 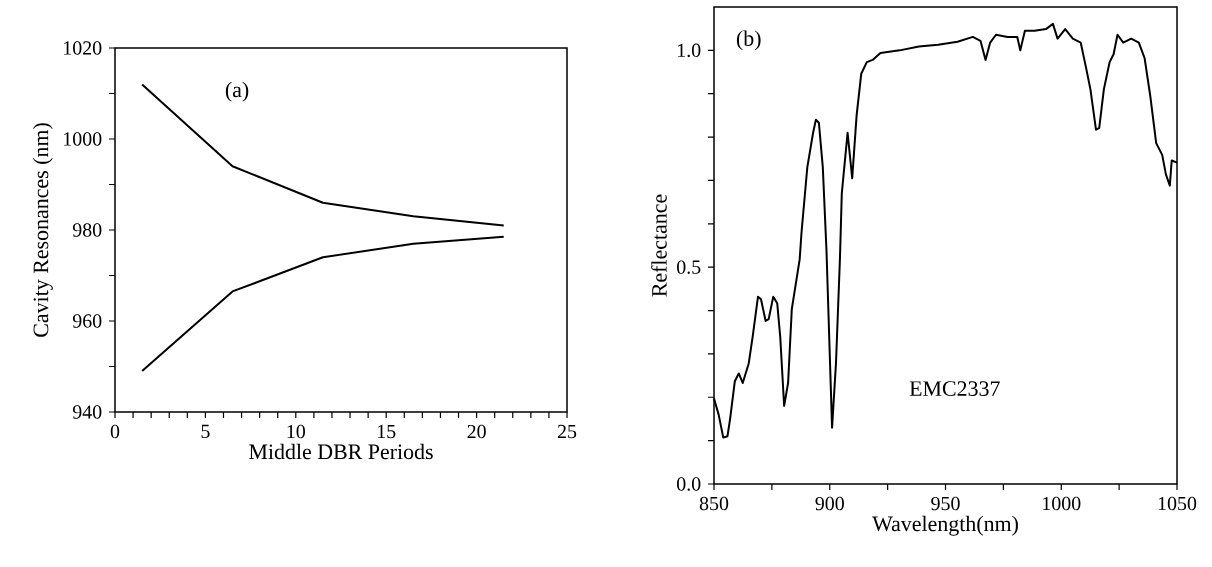 What do you see at coordinates (954, 388) in the screenshot?
I see `annotation: EMC2337` at bounding box center [954, 388].